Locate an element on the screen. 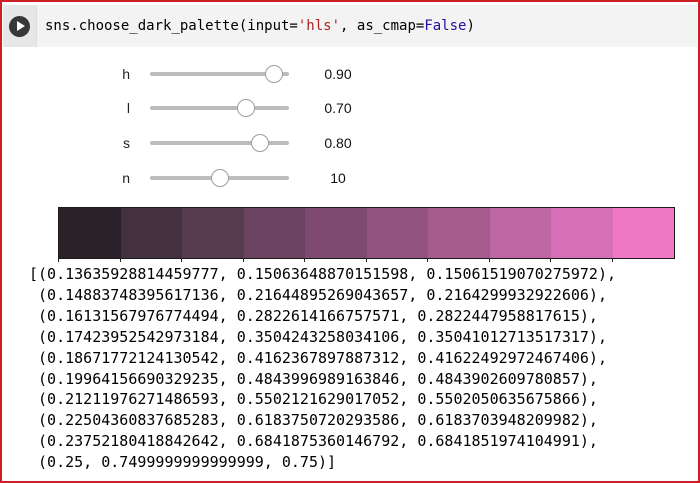 The height and width of the screenshot is (483, 700). slider-track-h is located at coordinates (219, 74).